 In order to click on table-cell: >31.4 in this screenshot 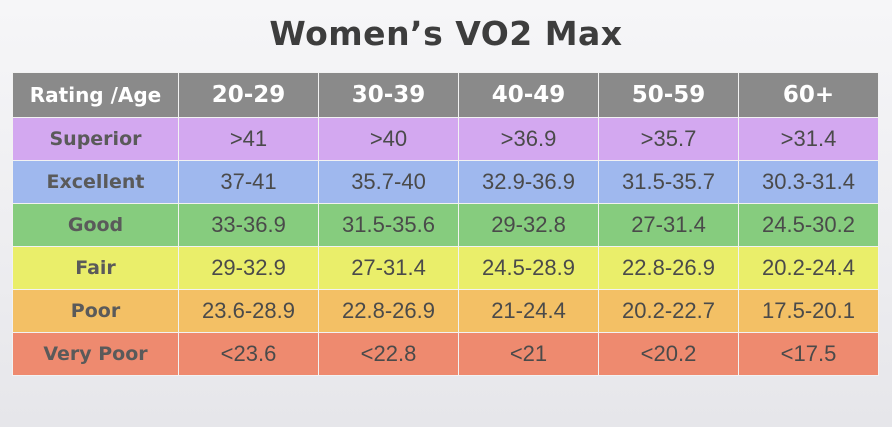, I will do `click(808, 139)`.